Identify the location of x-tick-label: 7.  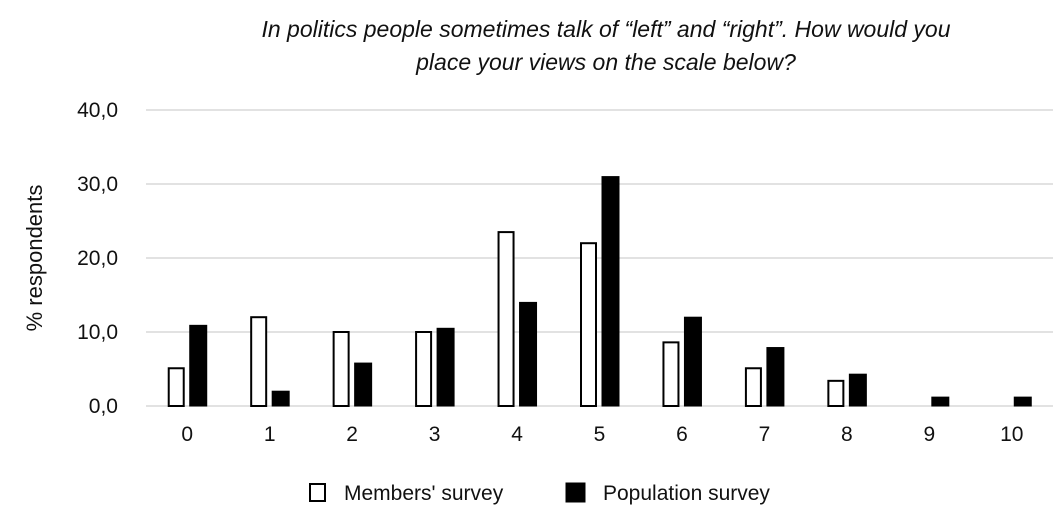
(765, 434).